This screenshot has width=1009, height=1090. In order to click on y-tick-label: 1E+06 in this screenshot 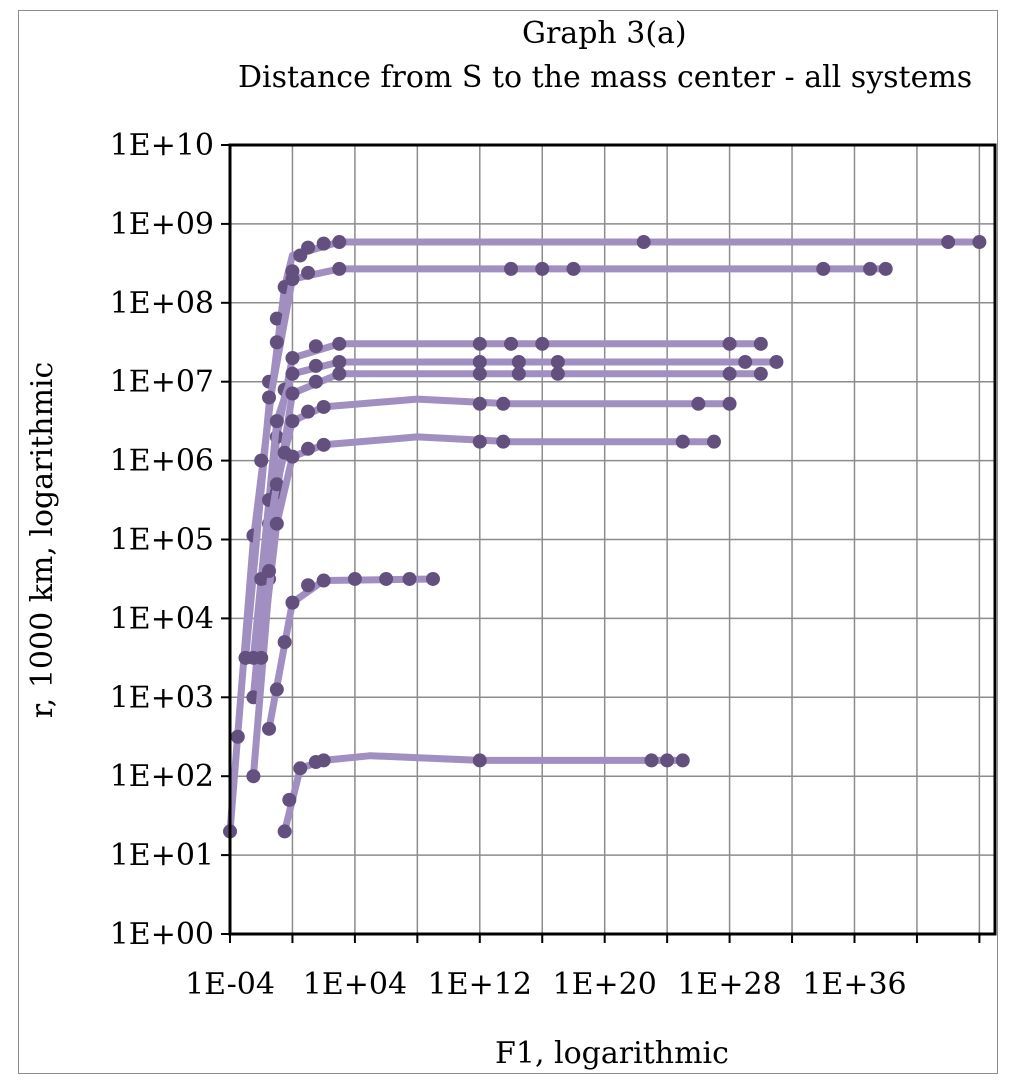, I will do `click(162, 461)`.